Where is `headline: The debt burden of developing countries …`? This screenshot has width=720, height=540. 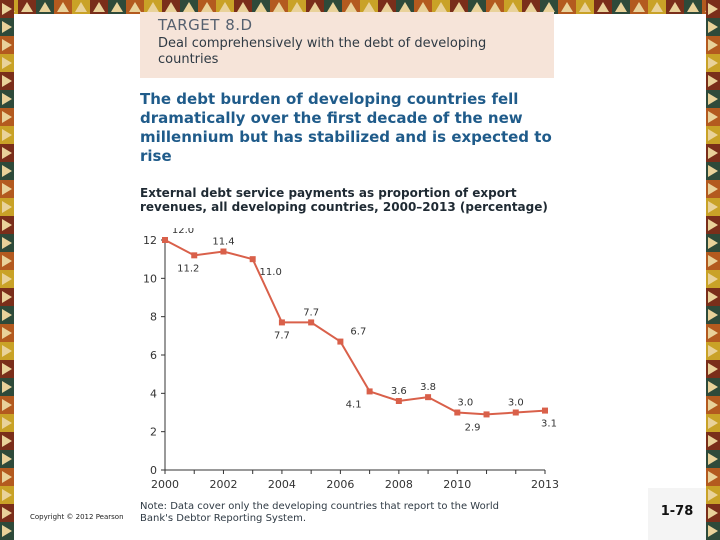
headline: The debt burden of developing countries … is located at coordinates (346, 127).